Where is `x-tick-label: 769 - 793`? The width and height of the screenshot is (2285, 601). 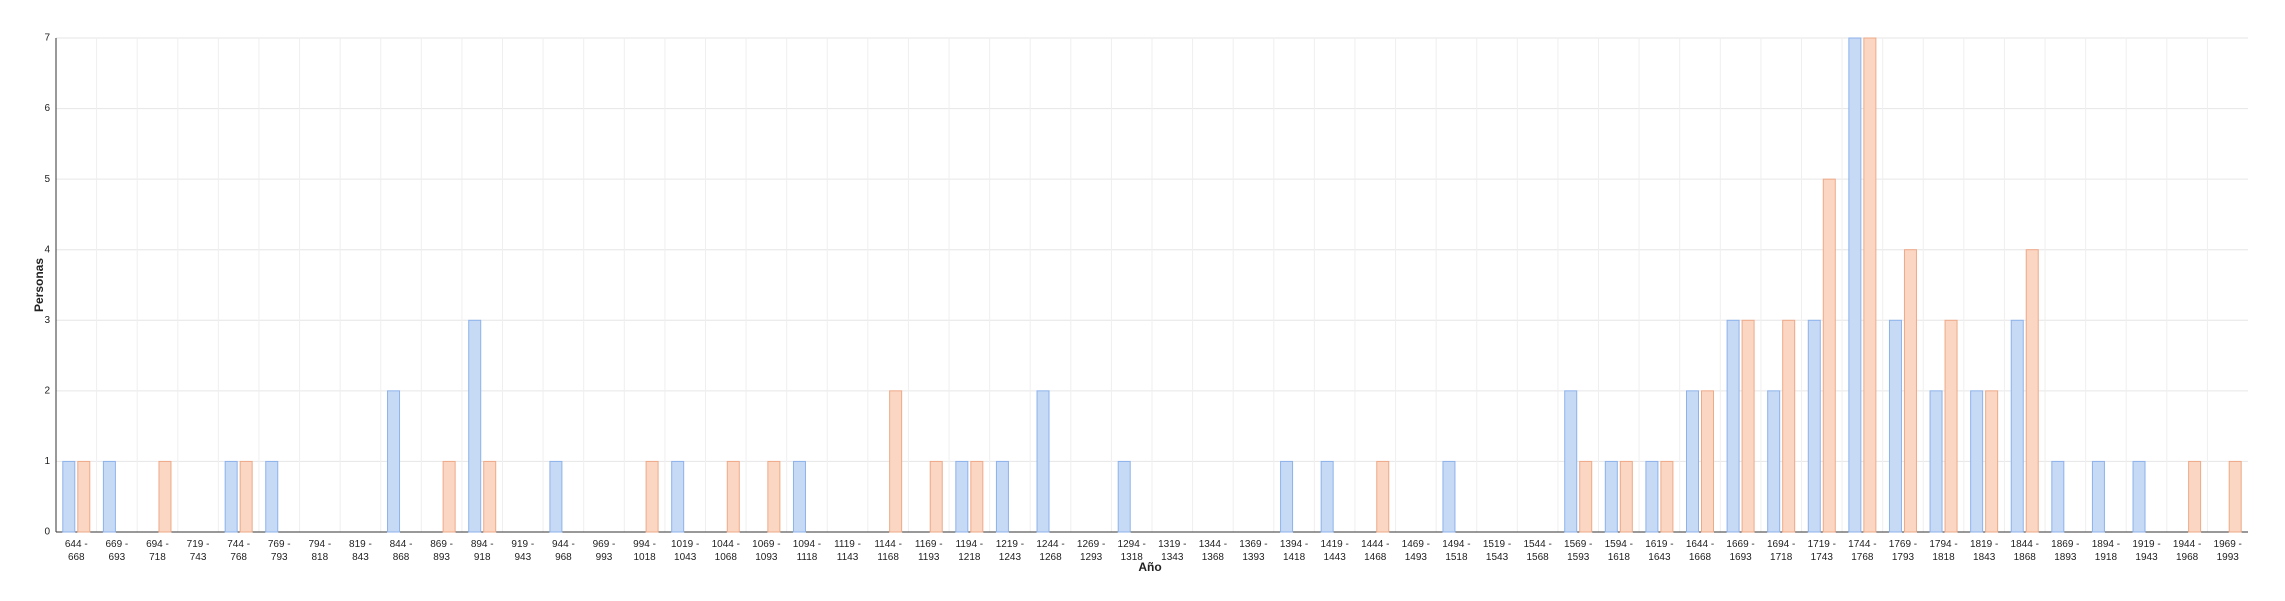
x-tick-label: 769 - 793 is located at coordinates (279, 551).